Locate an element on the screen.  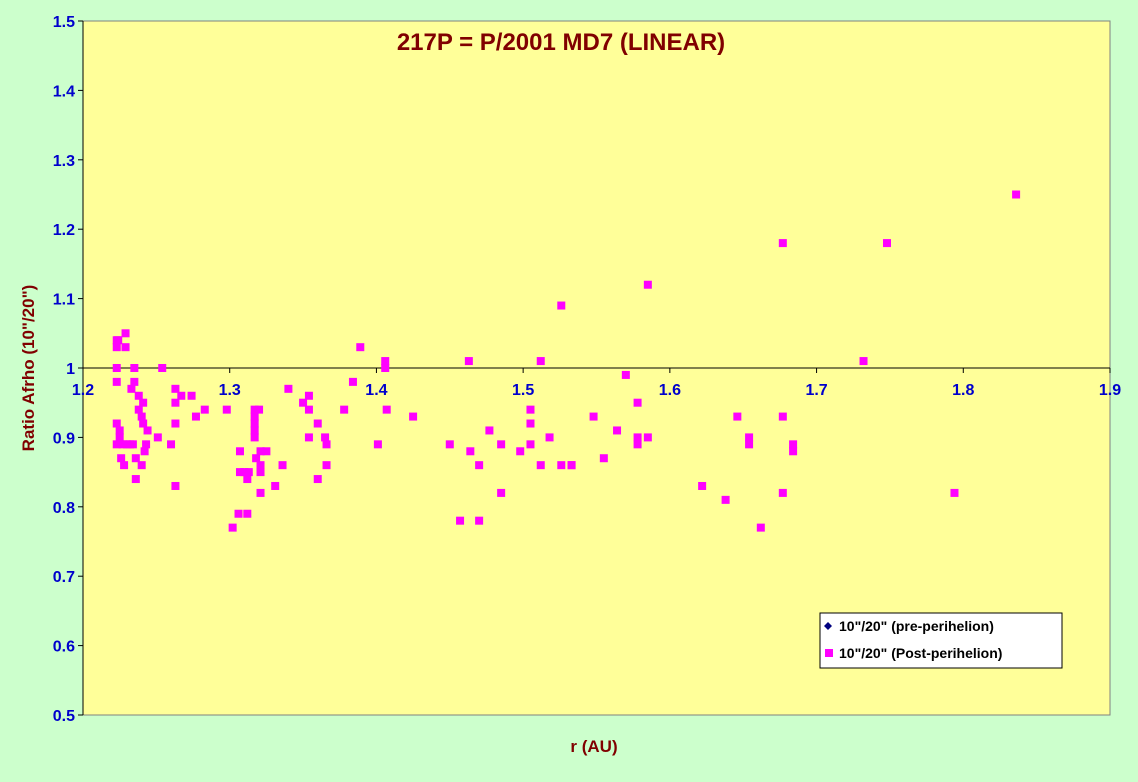
y-tick-label: 1.2 is located at coordinates (64, 230).